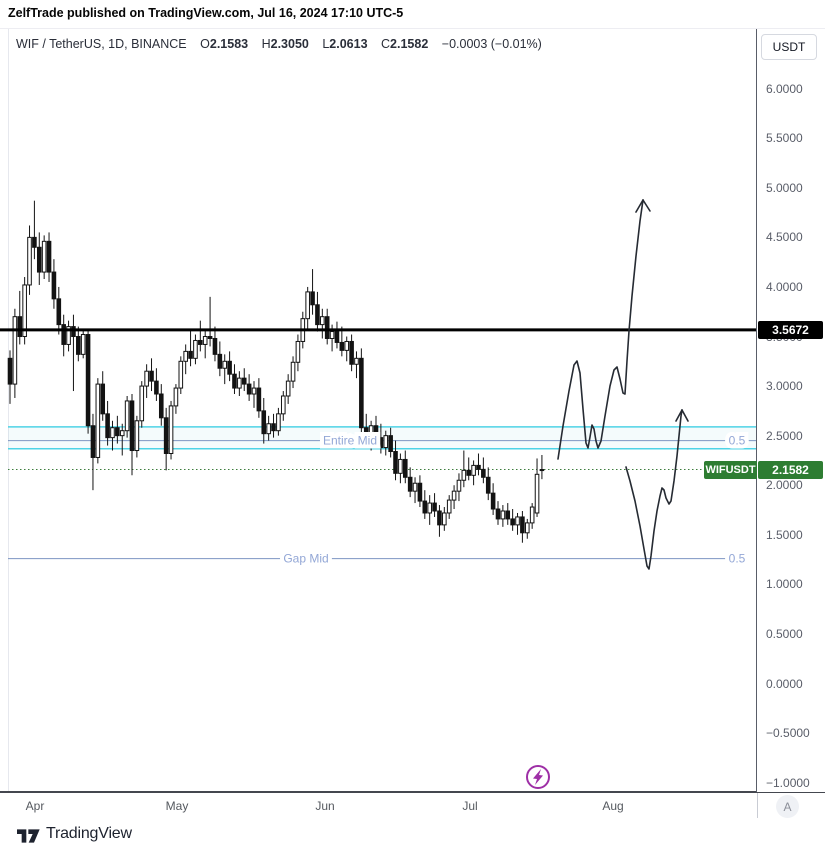 The width and height of the screenshot is (825, 852). I want to click on tradingview-wordmark: TradingView, so click(89, 833).